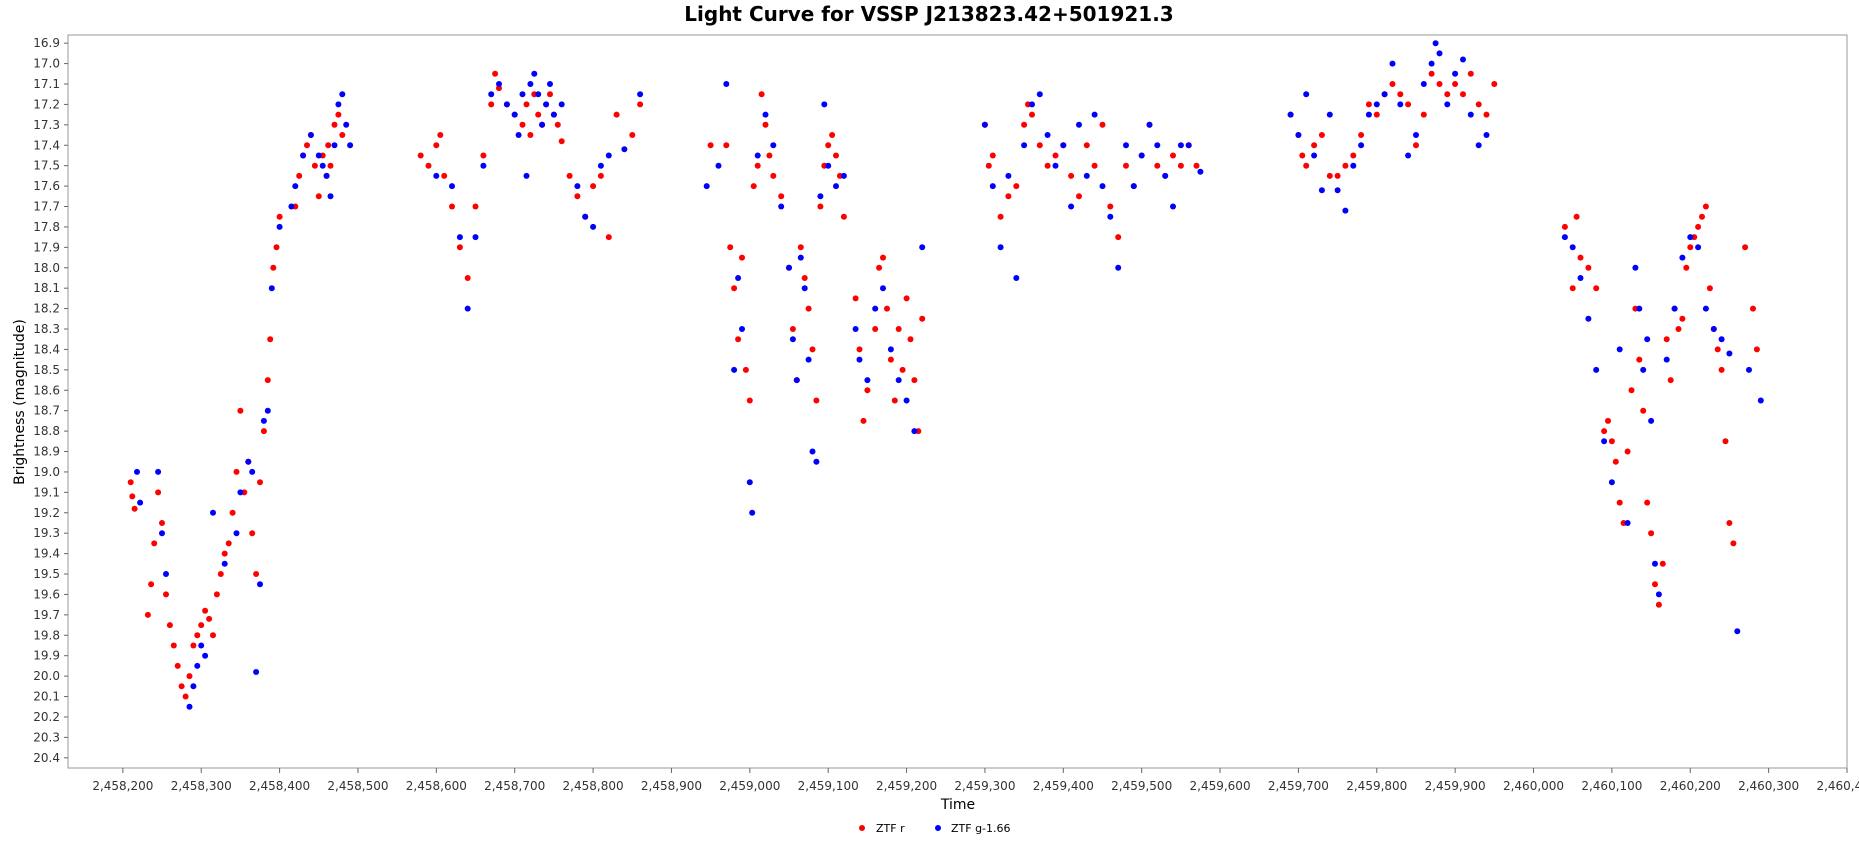 This screenshot has height=845, width=1859. Describe the element at coordinates (46, 492) in the screenshot. I see `y-tick-label: 19.1` at that location.